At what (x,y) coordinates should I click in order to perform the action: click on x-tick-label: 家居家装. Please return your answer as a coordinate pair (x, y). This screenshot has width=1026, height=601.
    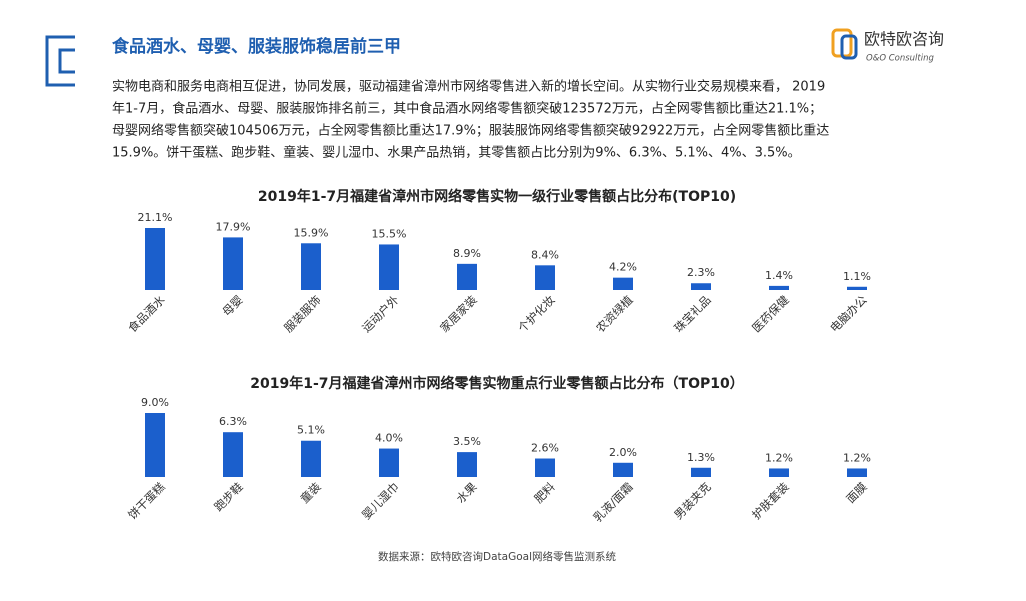
    Looking at the image, I should click on (458, 313).